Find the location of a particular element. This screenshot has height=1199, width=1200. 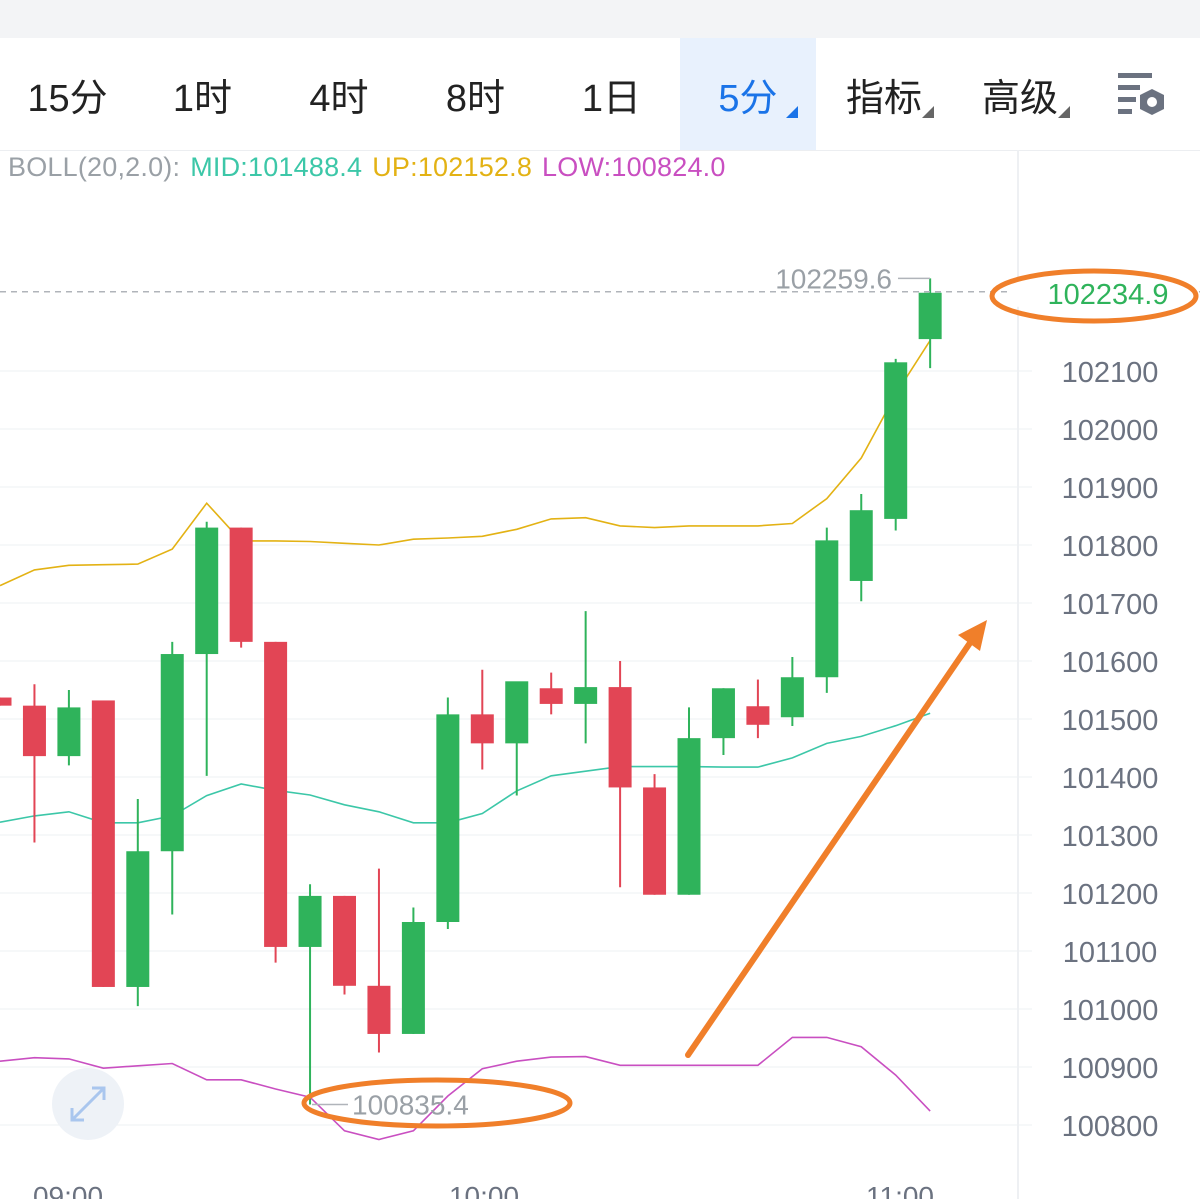

boll-name: BOLL(20,2.0): is located at coordinates (94, 167).